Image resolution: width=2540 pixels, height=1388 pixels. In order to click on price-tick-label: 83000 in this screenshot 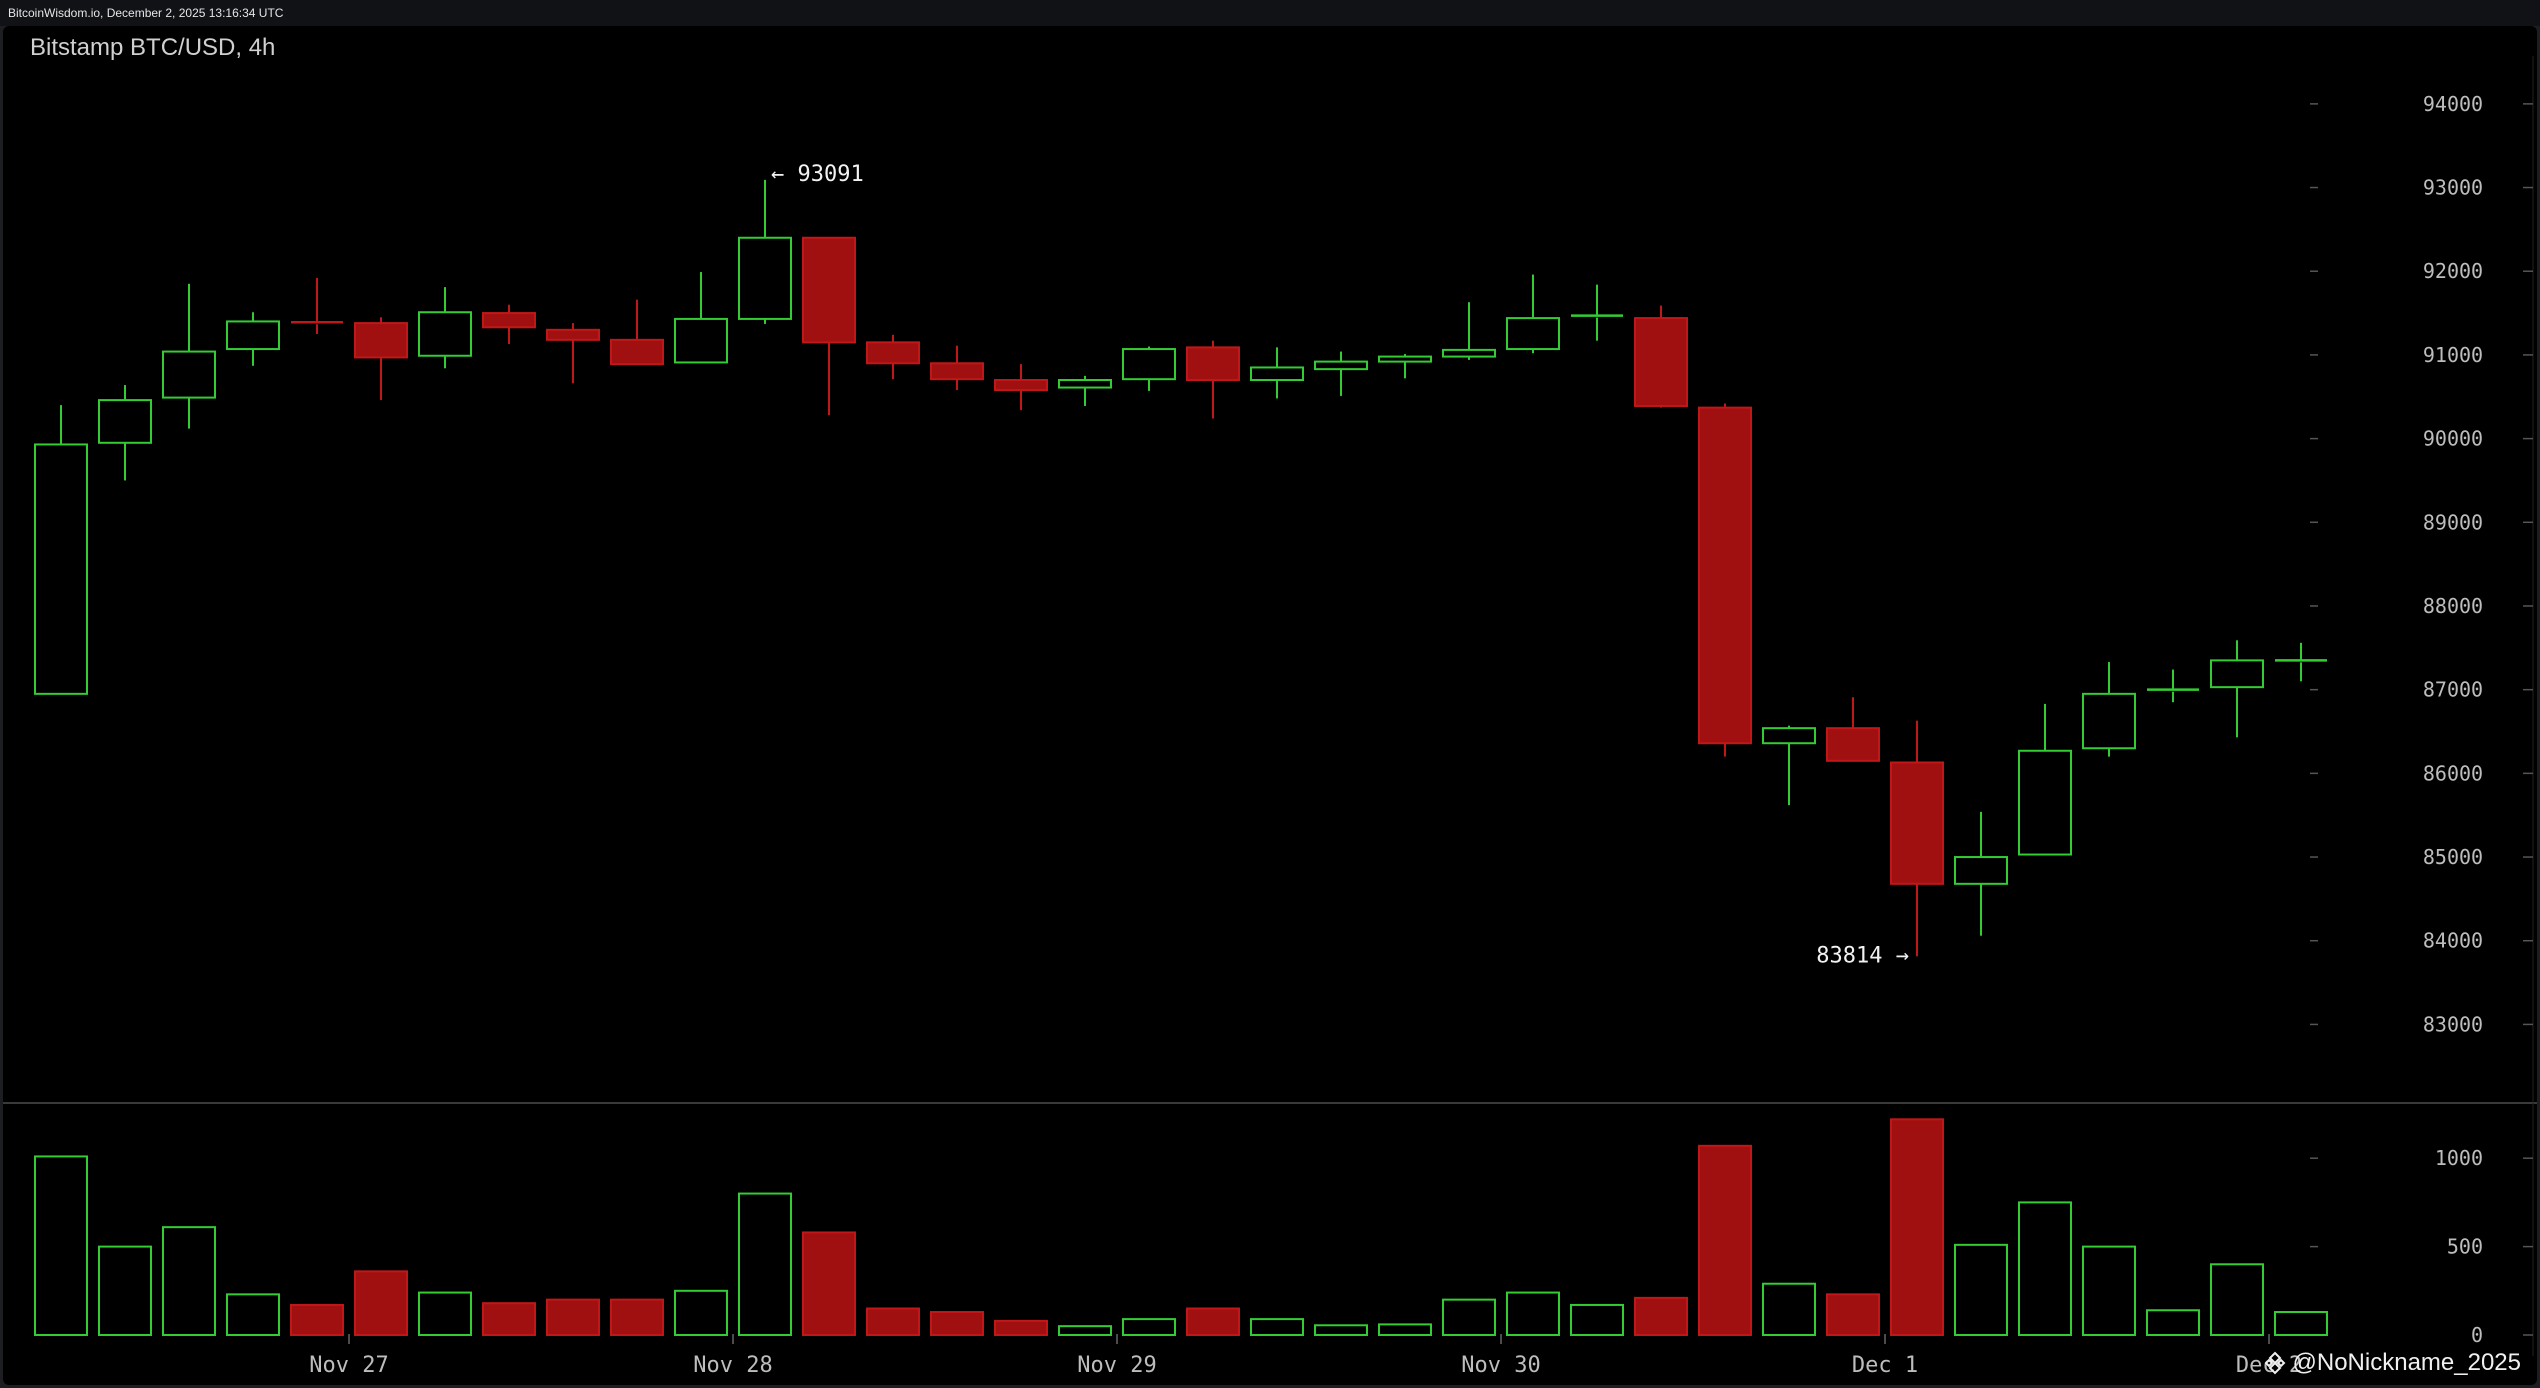, I will do `click(2453, 1024)`.